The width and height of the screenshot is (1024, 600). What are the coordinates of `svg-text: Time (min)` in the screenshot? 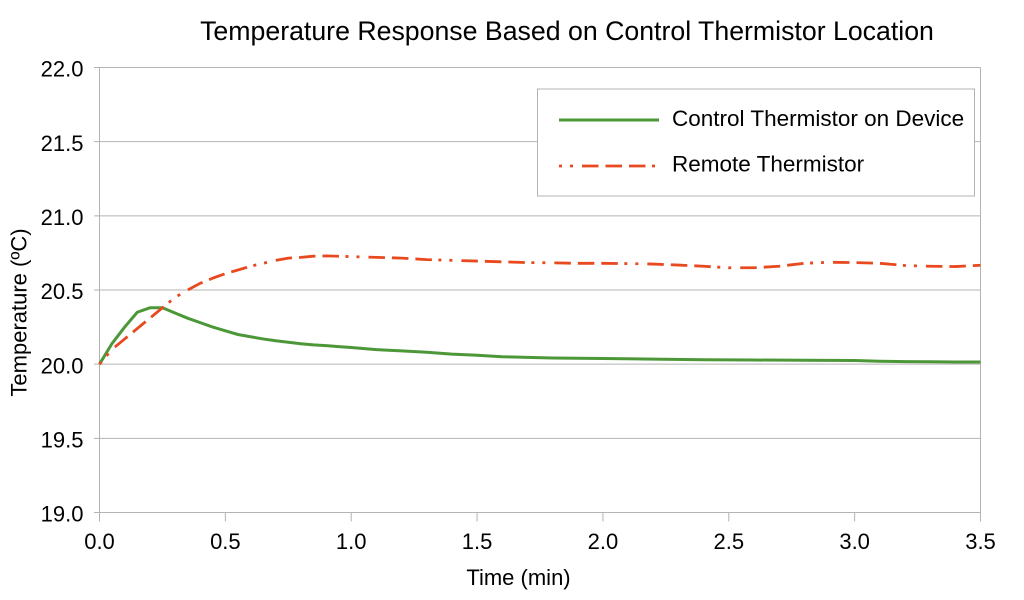 It's located at (518, 577).